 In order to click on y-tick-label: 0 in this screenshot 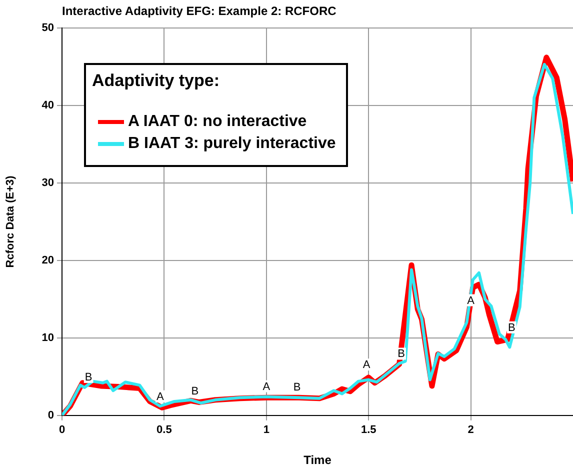, I will do `click(51, 415)`.